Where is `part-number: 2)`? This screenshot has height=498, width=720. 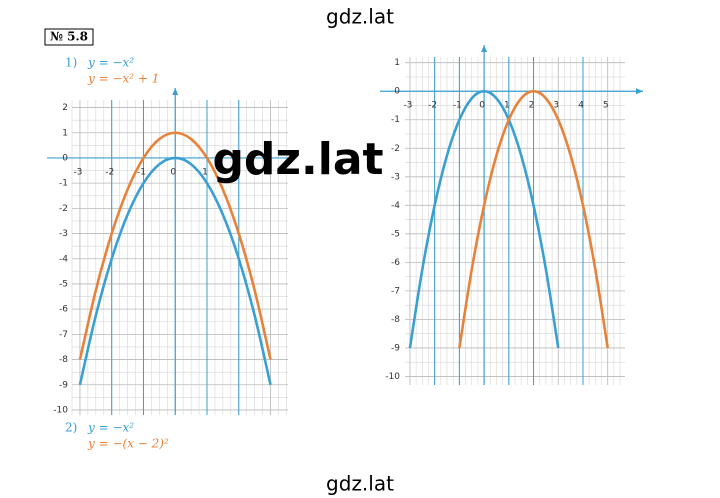 part-number: 2) is located at coordinates (71, 428).